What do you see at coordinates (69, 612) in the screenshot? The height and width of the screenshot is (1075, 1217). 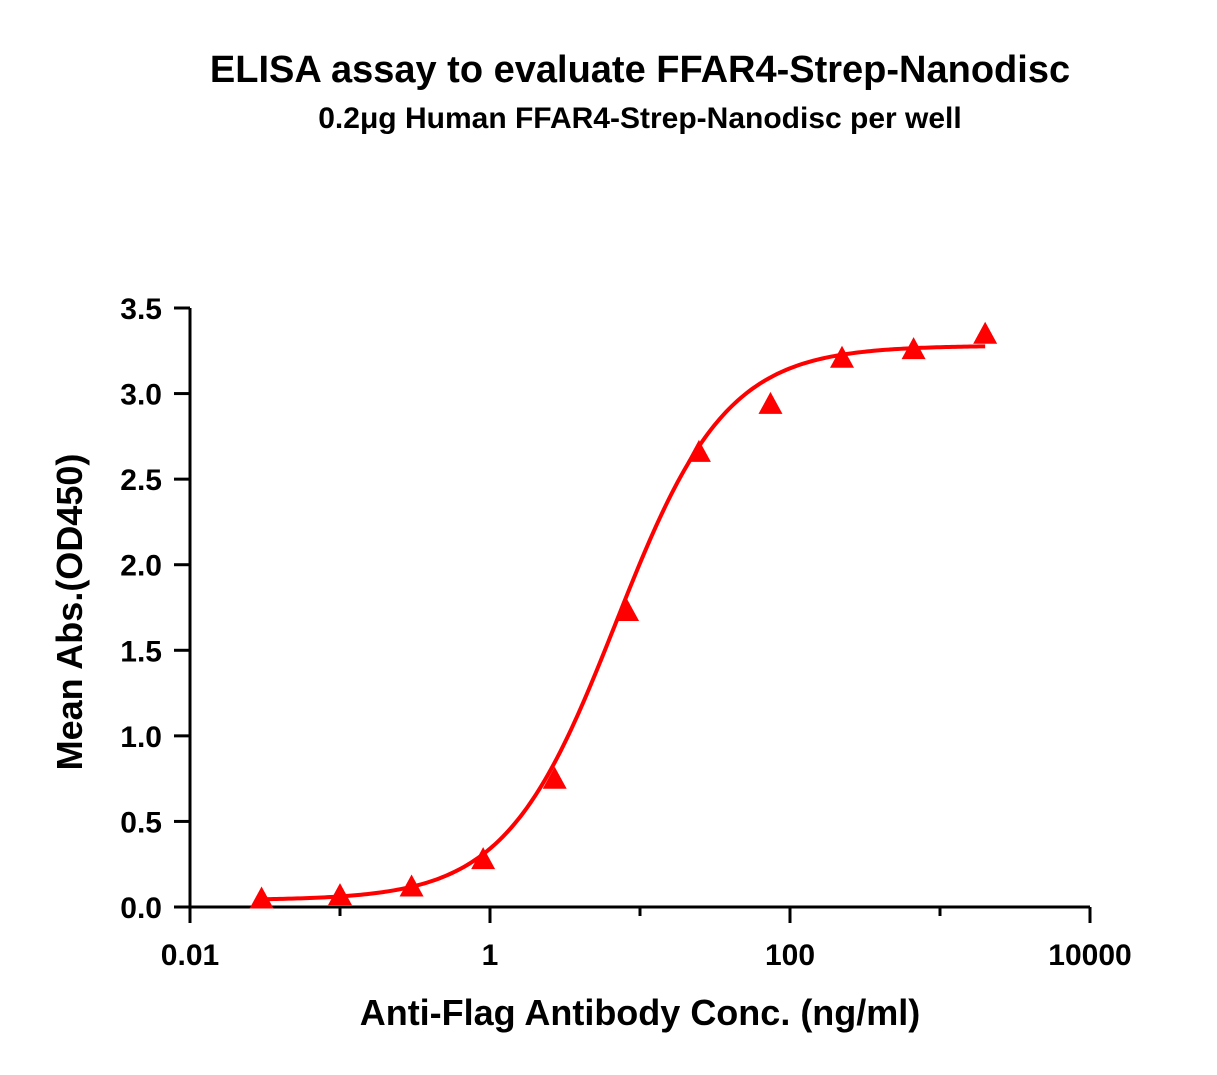 I see `y-axis-label: Mean Abs.(OD450)` at bounding box center [69, 612].